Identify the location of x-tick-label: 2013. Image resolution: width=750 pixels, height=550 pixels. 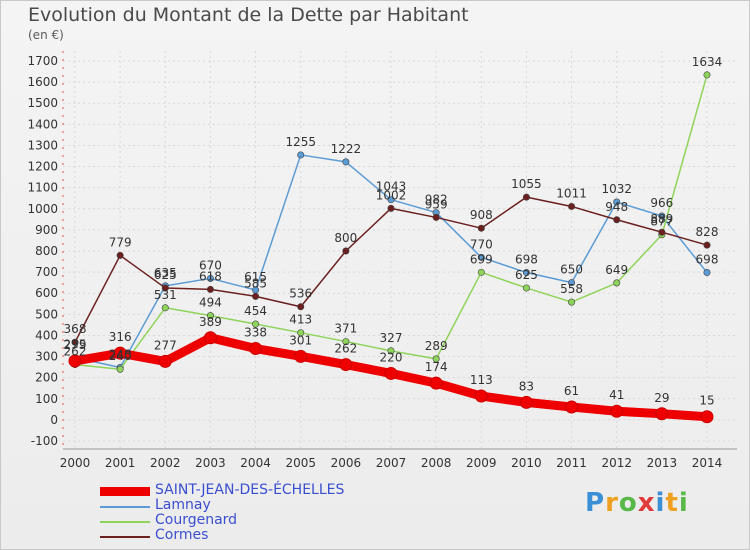
(662, 463).